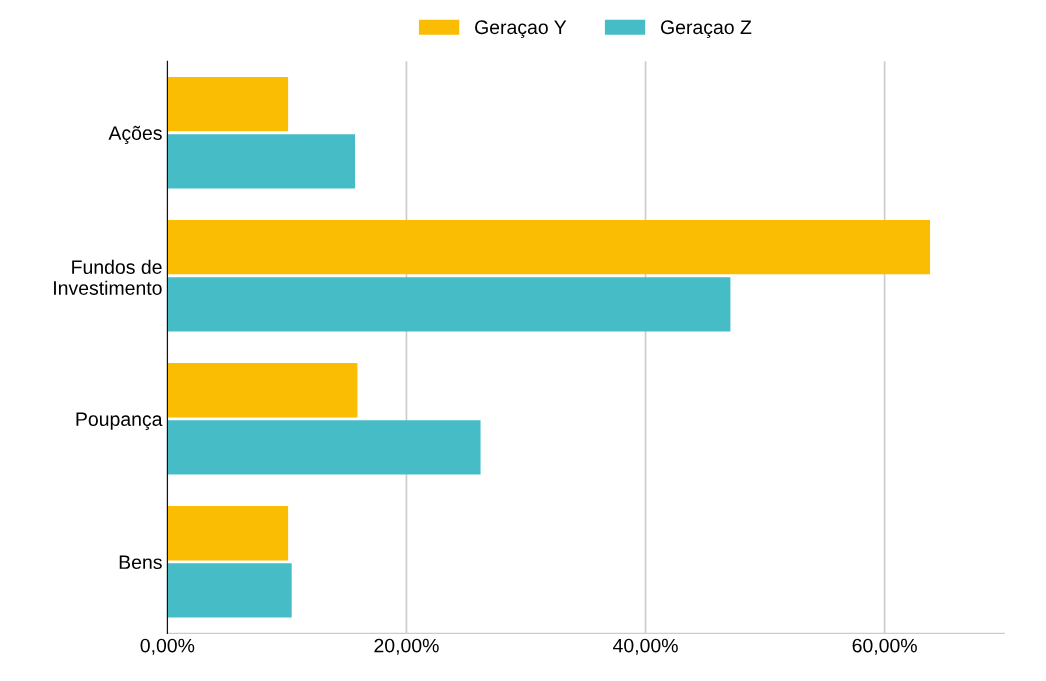 The image size is (1046, 681). Describe the element at coordinates (167, 646) in the screenshot. I see `x-tick-label: 0,00%` at that location.